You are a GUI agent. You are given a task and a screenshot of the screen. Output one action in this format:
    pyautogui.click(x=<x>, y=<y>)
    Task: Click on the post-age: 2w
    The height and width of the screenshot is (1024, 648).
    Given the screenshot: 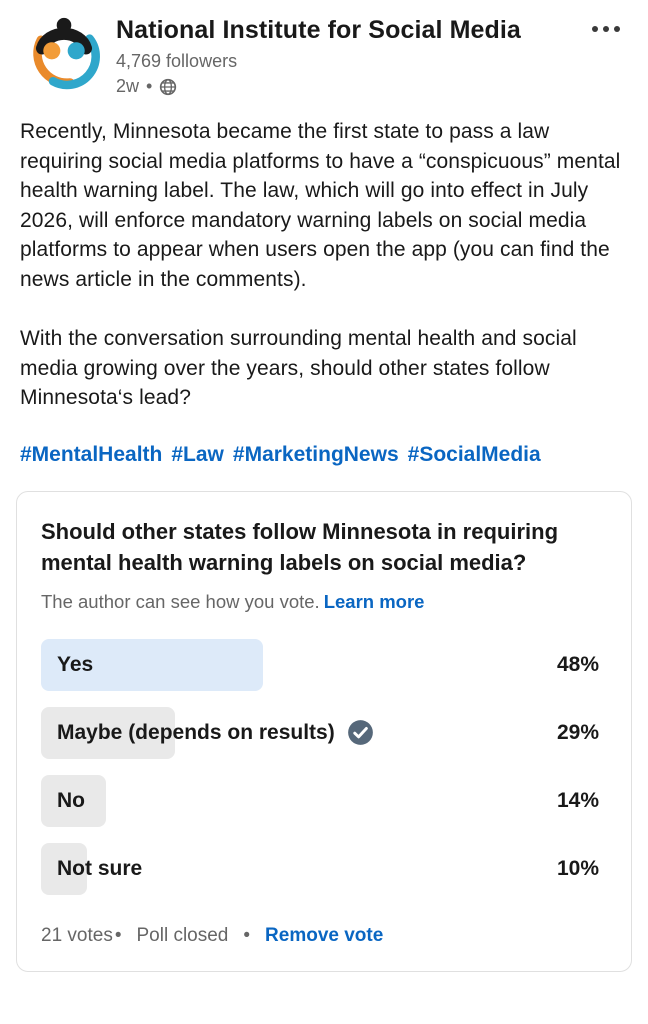 What is the action you would take?
    pyautogui.click(x=128, y=86)
    